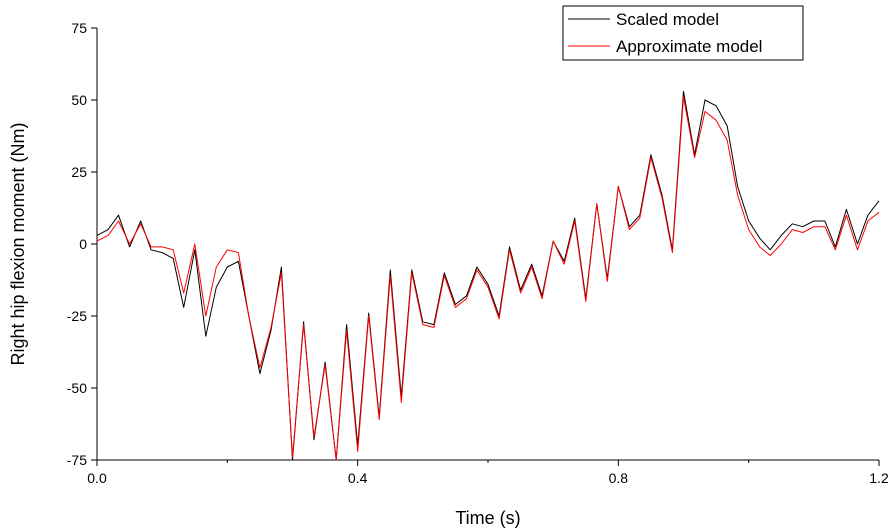 This screenshot has width=890, height=531. What do you see at coordinates (667, 19) in the screenshot?
I see `legend-label-scaled-model: Scaled model` at bounding box center [667, 19].